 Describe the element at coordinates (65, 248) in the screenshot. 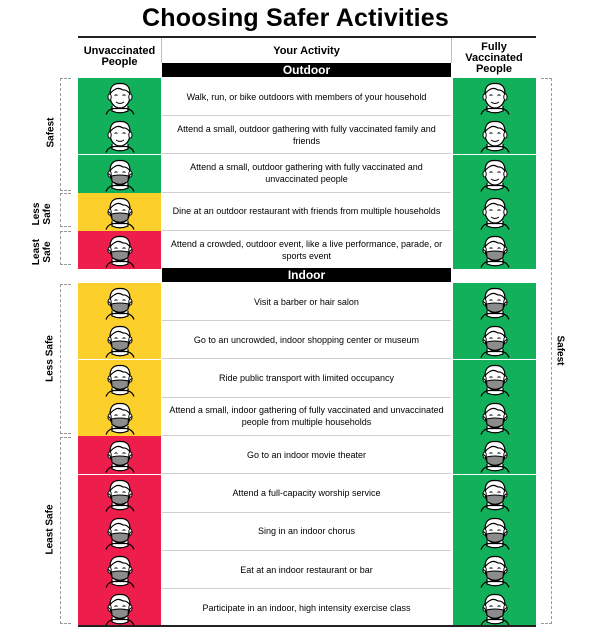

I see `outdoor-least-safe-bracket` at that location.